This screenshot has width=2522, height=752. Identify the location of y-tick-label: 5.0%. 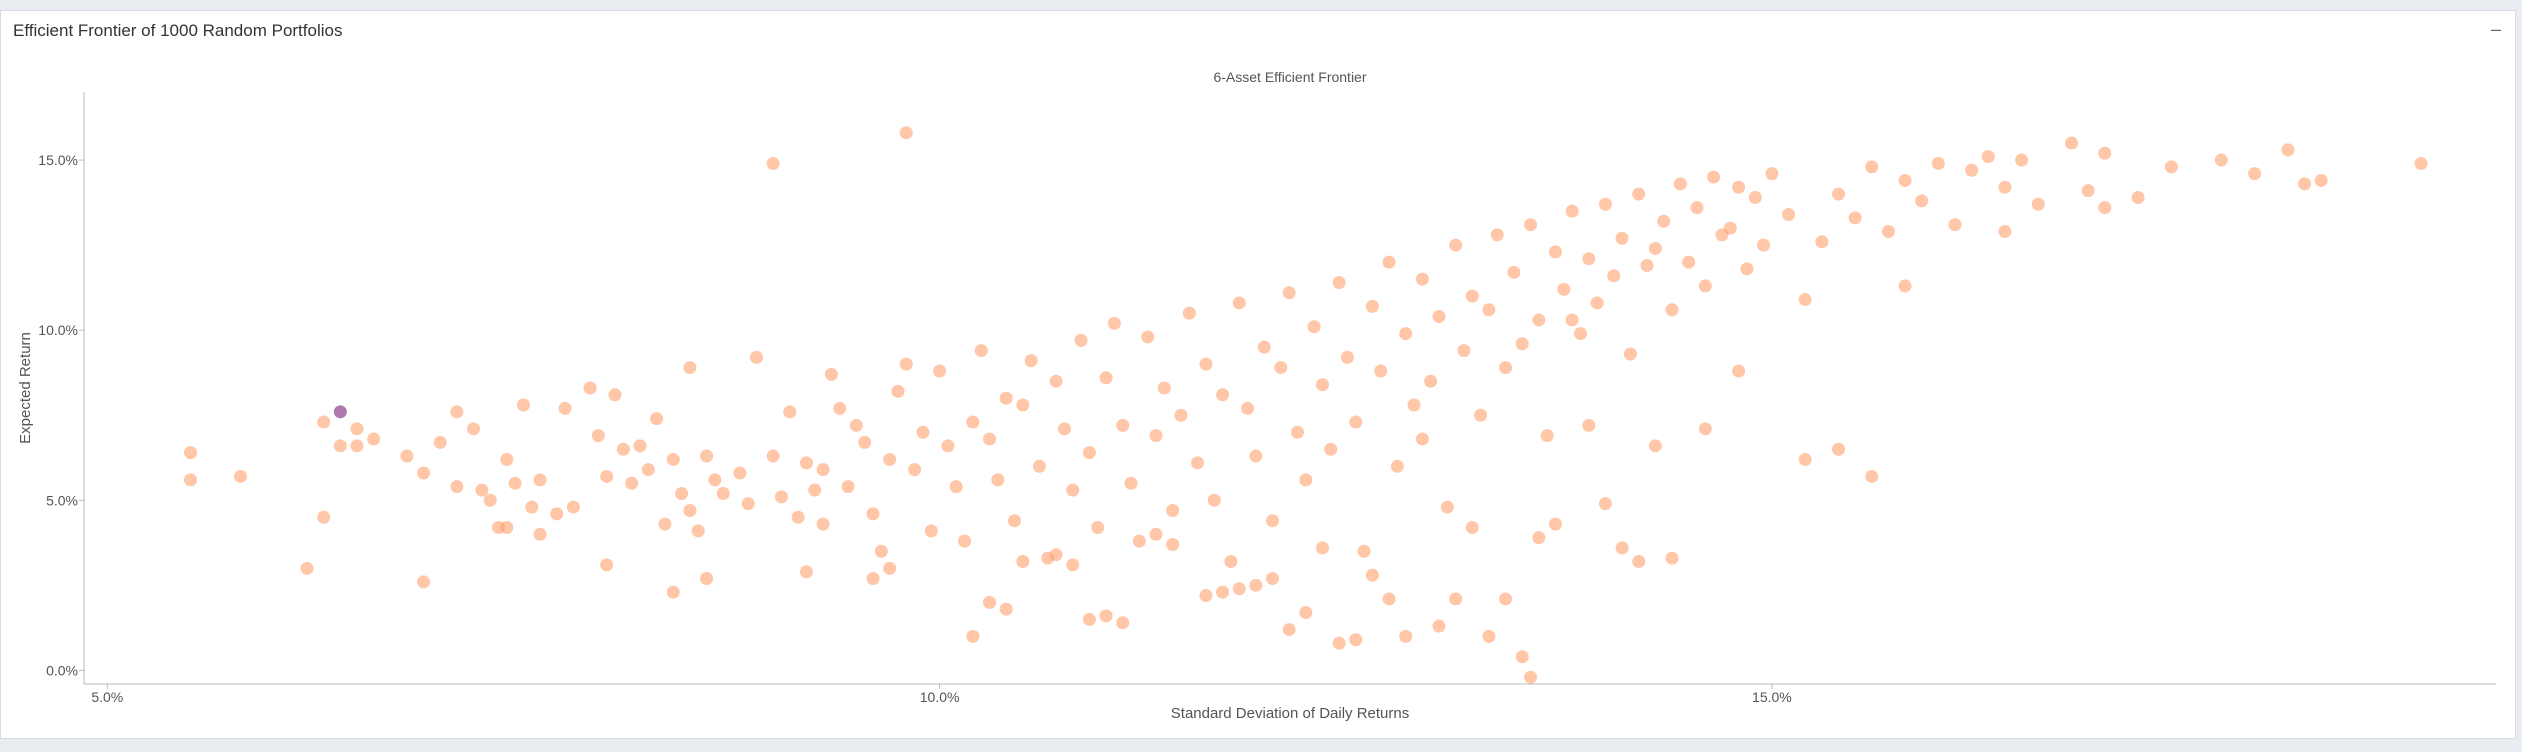
(62, 500).